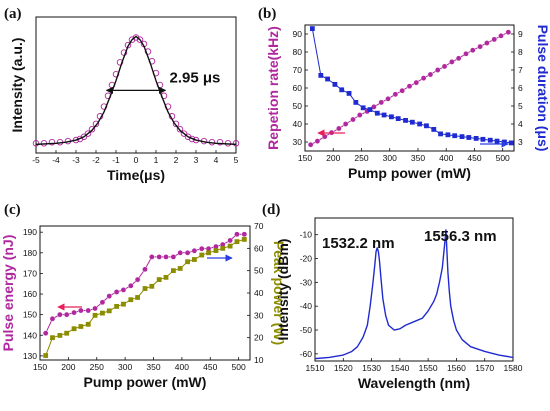 Image resolution: width=550 pixels, height=411 pixels. I want to click on y-axis-label: Intensity (a.u.), so click(17, 85).